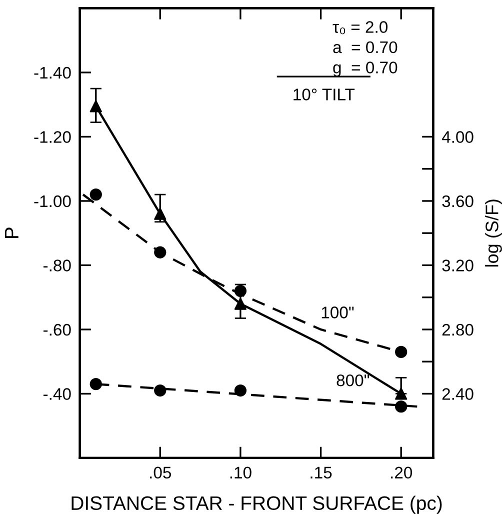 The image size is (502, 514). What do you see at coordinates (161, 472) in the screenshot?
I see `x-tick-label: .05` at bounding box center [161, 472].